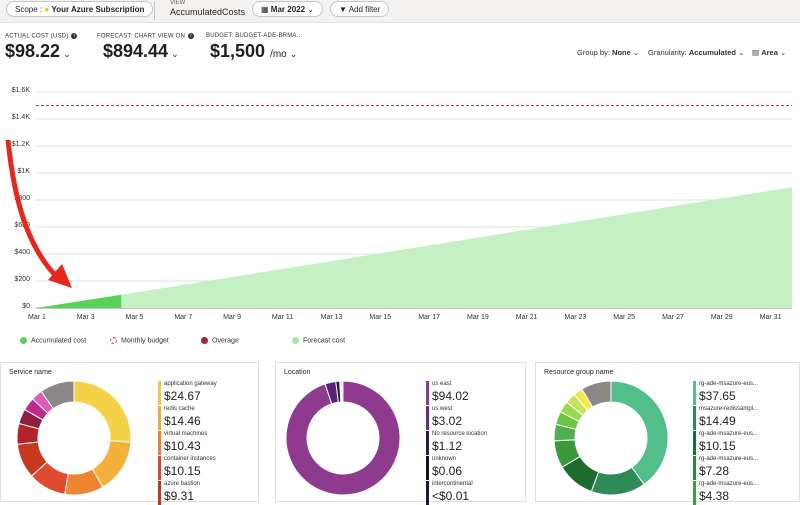  I want to click on x-tick-label: Mar 3, so click(85, 317).